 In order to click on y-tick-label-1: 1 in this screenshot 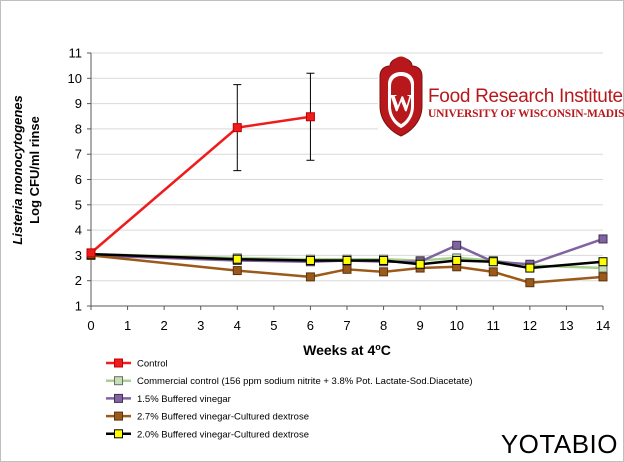, I will do `click(78, 306)`.